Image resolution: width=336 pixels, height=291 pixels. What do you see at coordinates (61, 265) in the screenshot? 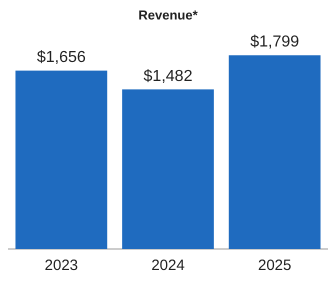
I see `x-tick-label: 2023` at bounding box center [61, 265].